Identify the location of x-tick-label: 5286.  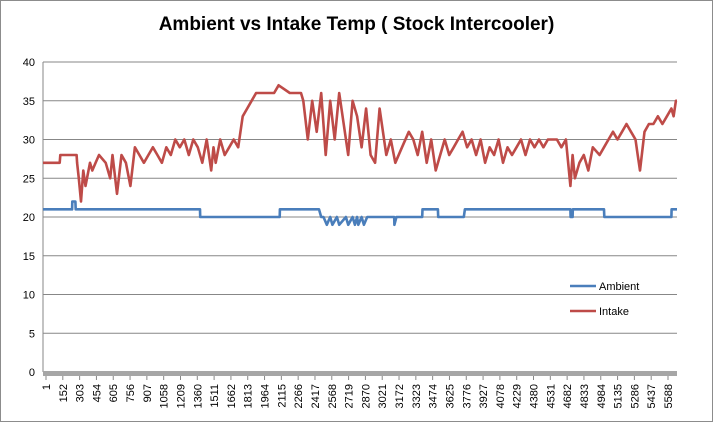
(635, 396).